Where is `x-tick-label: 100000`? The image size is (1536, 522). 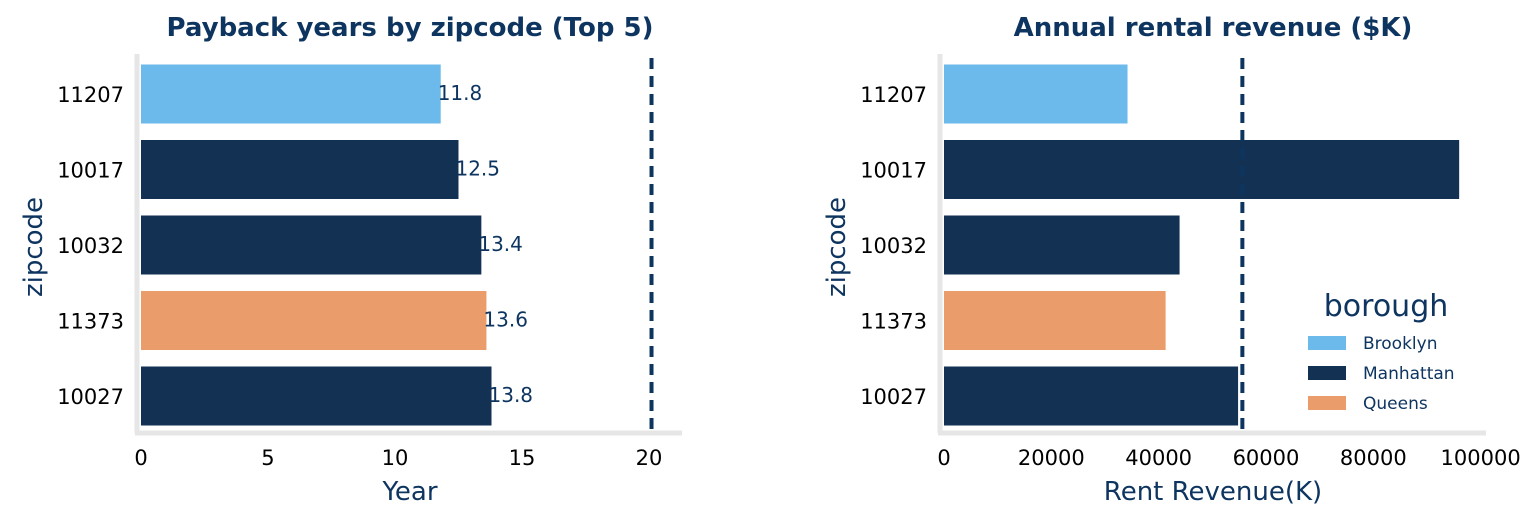
x-tick-label: 100000 is located at coordinates (1481, 458).